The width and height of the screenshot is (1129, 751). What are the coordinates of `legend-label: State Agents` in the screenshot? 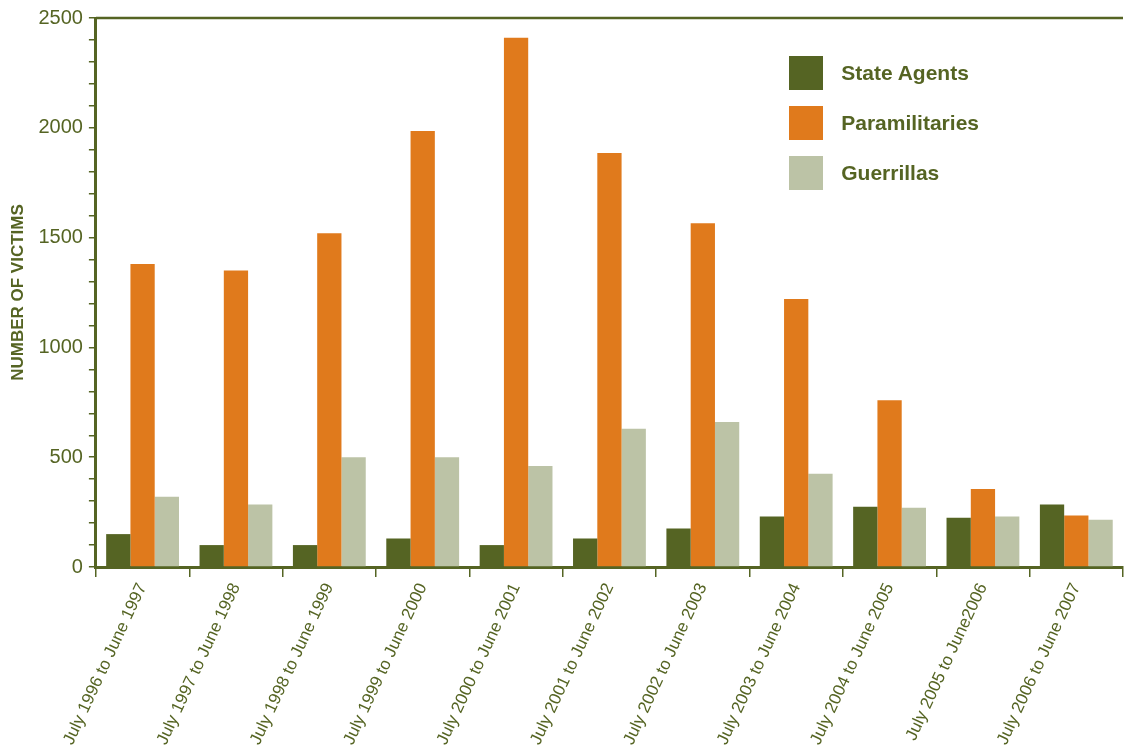 It's located at (905, 73).